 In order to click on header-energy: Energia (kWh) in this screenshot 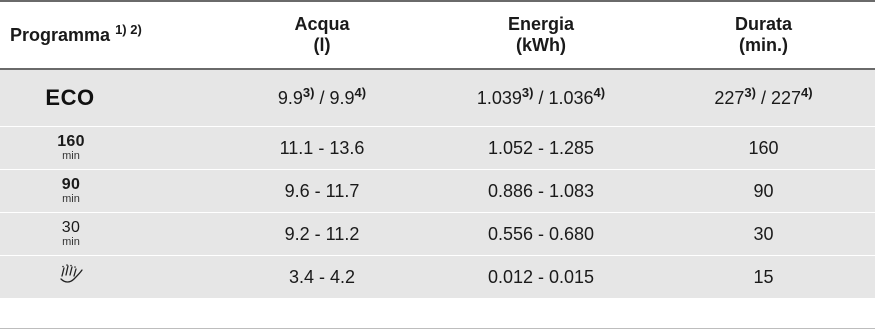, I will do `click(541, 34)`.